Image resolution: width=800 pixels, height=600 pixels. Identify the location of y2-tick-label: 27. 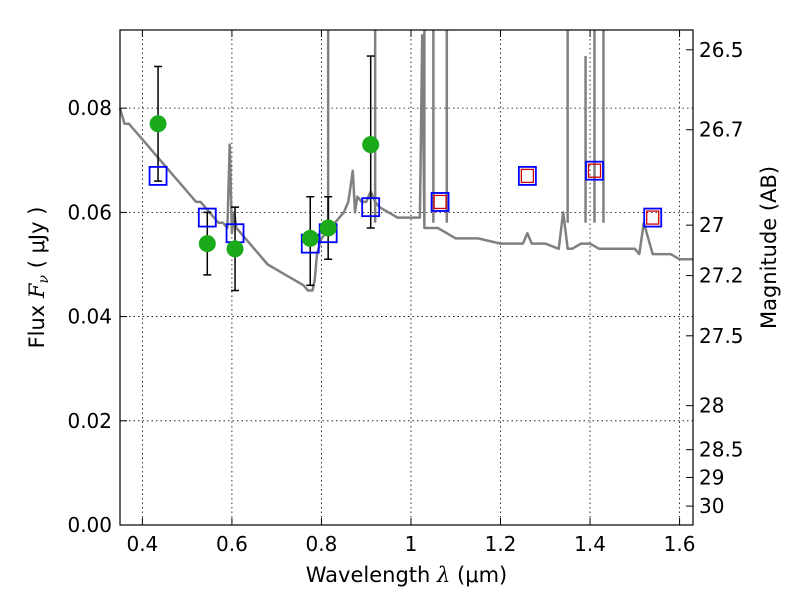
(711, 225).